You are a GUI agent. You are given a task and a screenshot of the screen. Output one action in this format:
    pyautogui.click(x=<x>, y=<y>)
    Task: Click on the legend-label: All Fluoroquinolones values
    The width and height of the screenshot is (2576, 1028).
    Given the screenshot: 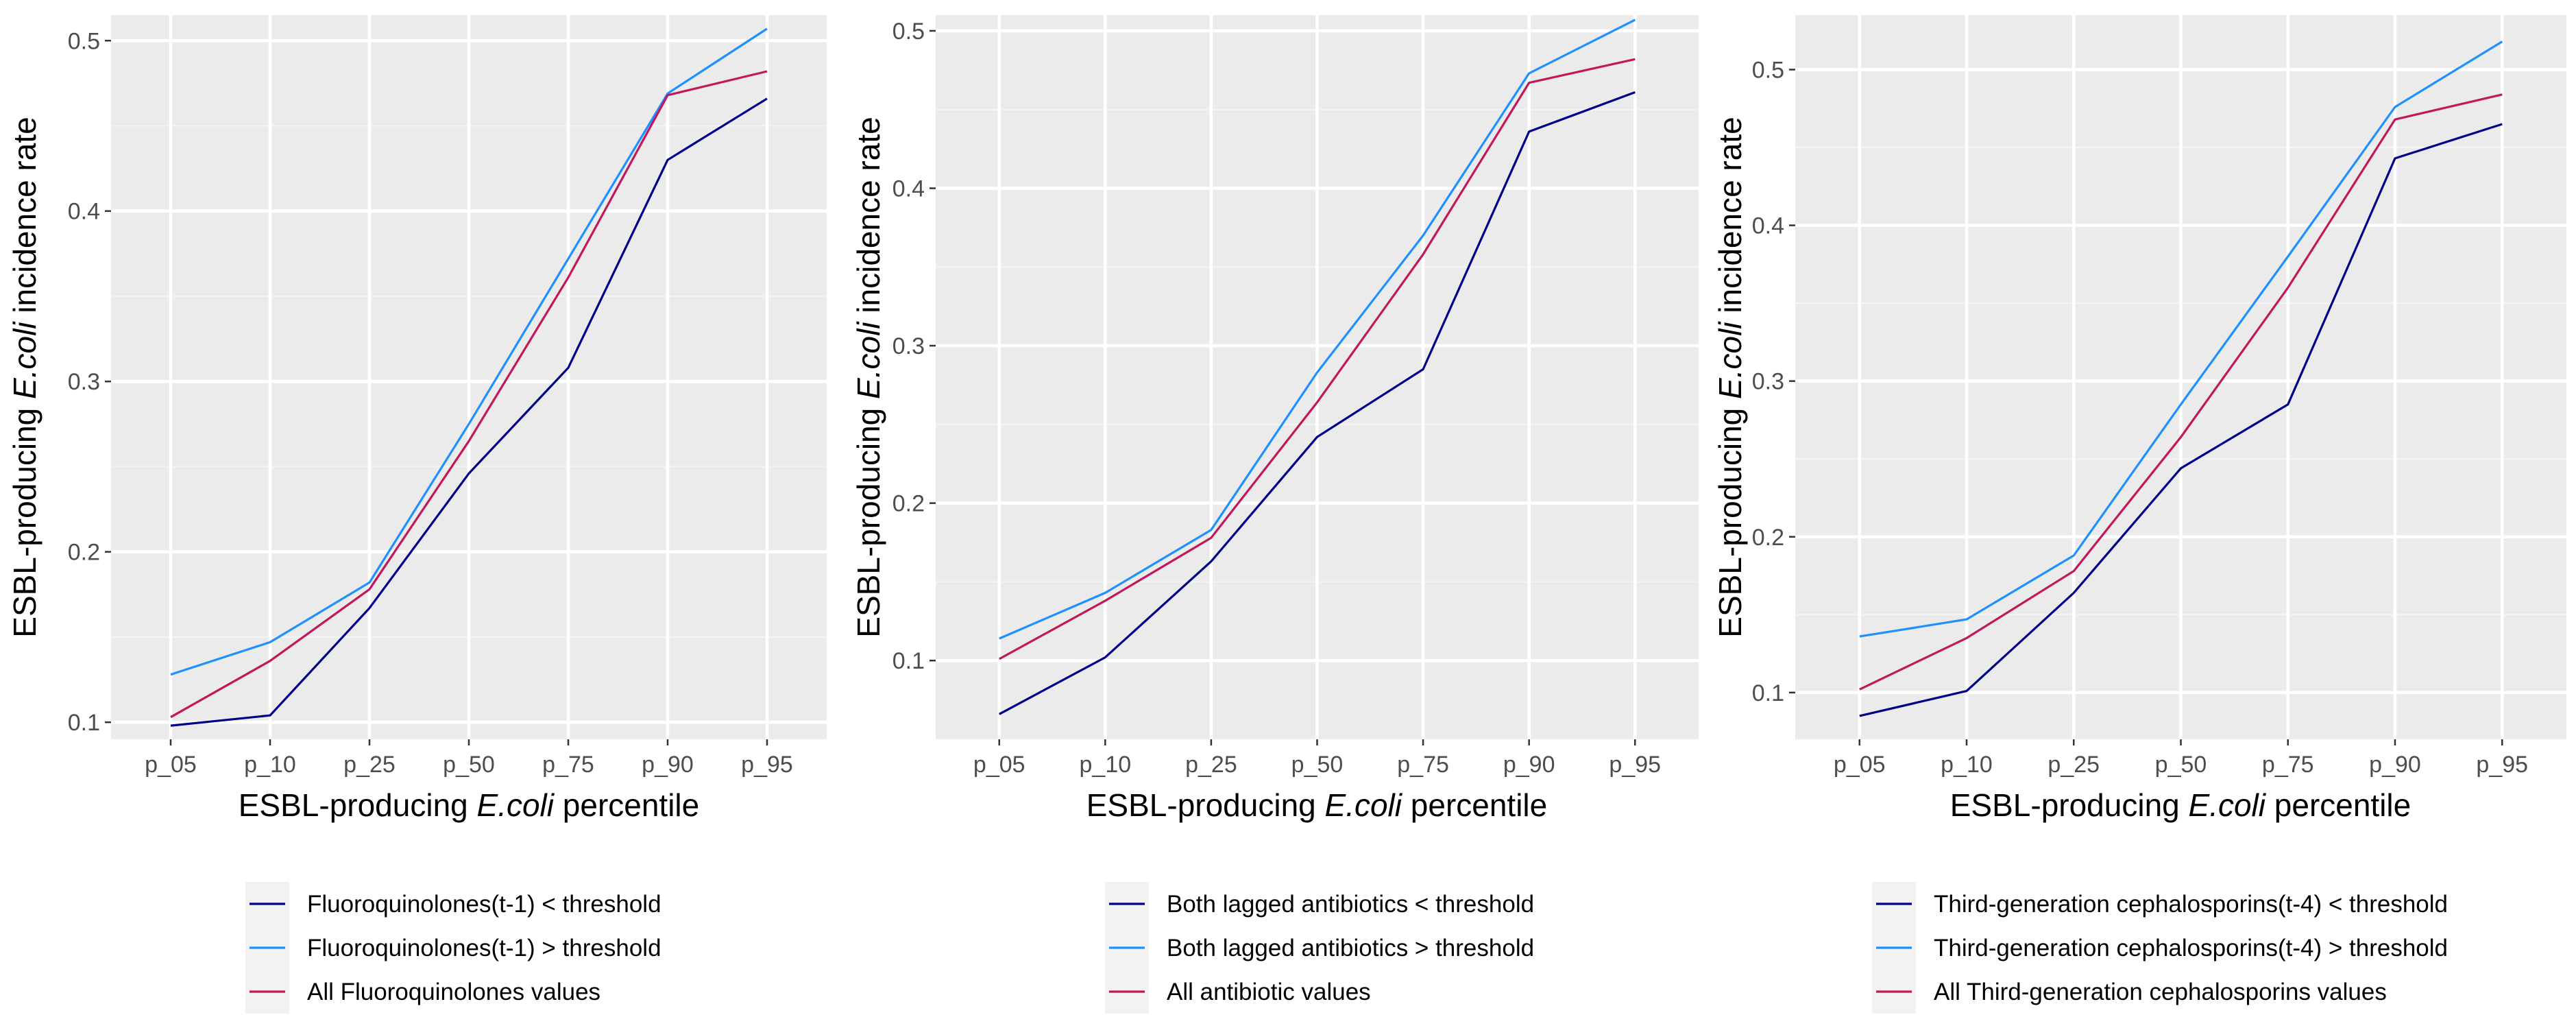 What is the action you would take?
    pyautogui.click(x=453, y=992)
    